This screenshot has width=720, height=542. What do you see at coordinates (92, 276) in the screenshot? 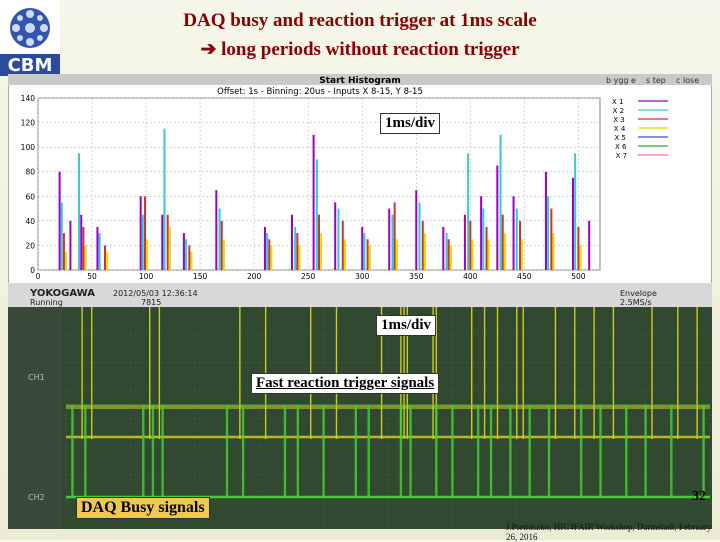
I see `x-tick-label: 50` at bounding box center [92, 276].